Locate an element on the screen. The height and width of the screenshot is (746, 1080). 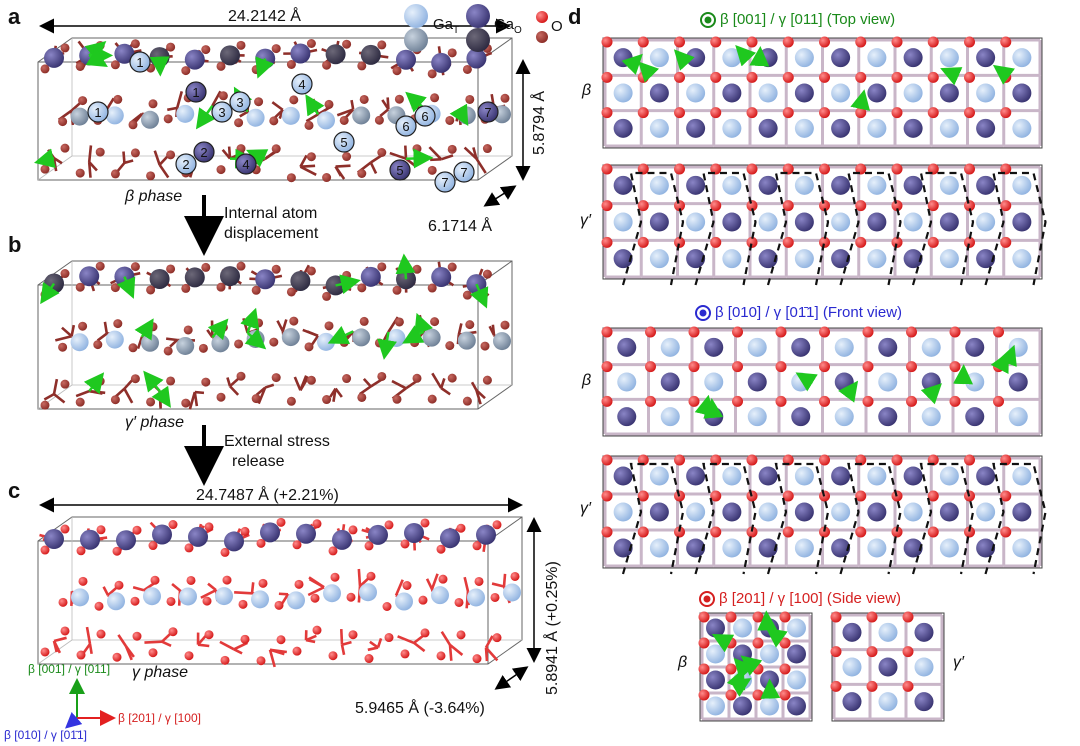
atom-index-label: 5 is located at coordinates (399, 170).